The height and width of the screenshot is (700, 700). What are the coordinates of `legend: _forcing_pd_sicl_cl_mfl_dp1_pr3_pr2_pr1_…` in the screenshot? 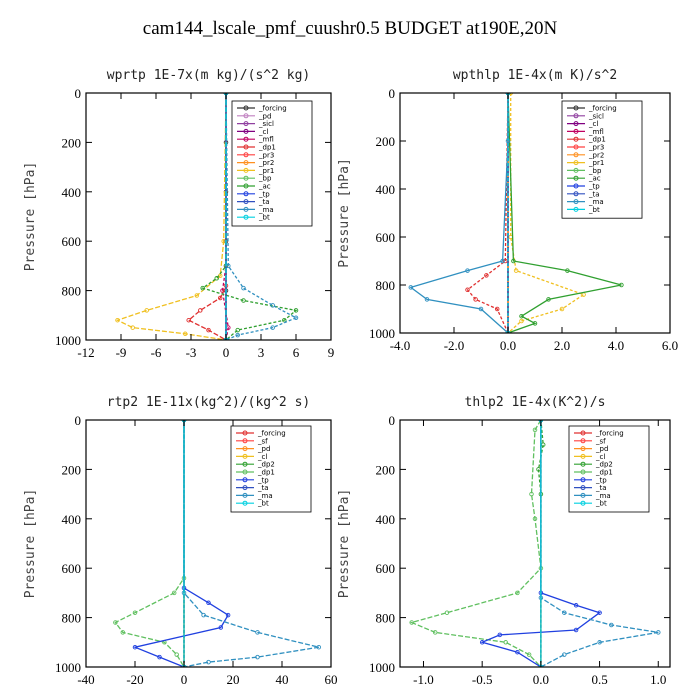 It's located at (272, 163).